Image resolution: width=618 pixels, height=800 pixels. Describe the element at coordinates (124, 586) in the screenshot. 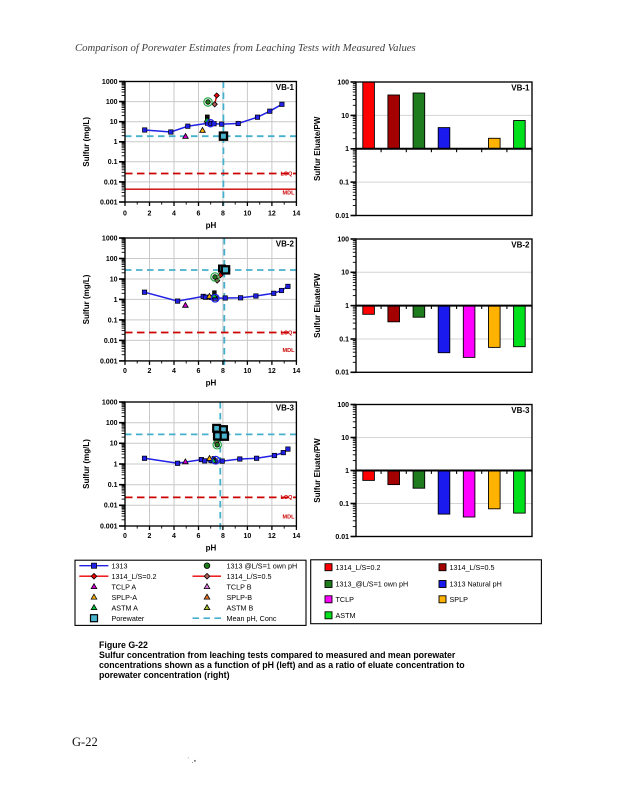

I see `svg-text: TCLP A` at that location.